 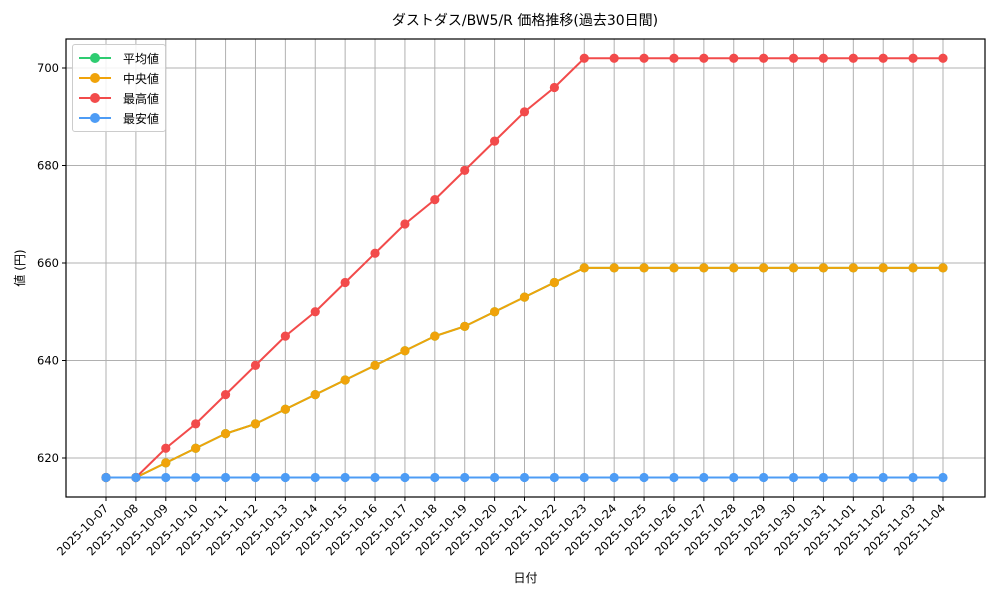 What do you see at coordinates (141, 118) in the screenshot?
I see `legend-label: 最安値` at bounding box center [141, 118].